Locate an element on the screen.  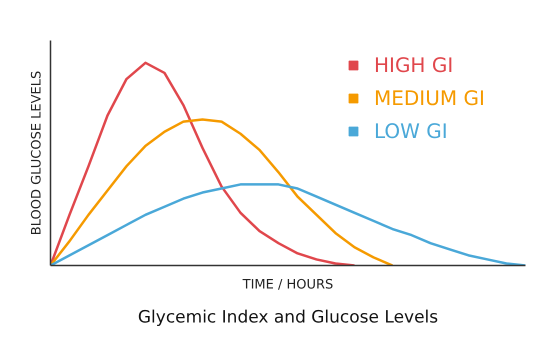
y-axis-title: BLOOD GLUCOSE LEVELS is located at coordinates (37, 153).